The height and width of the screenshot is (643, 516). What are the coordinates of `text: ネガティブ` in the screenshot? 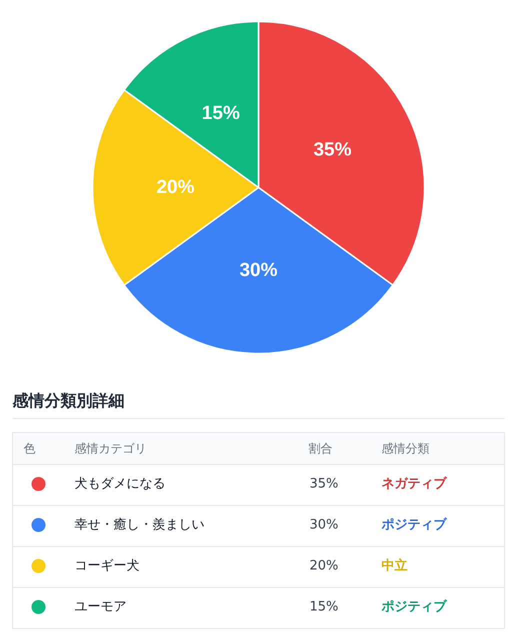 It's located at (415, 484).